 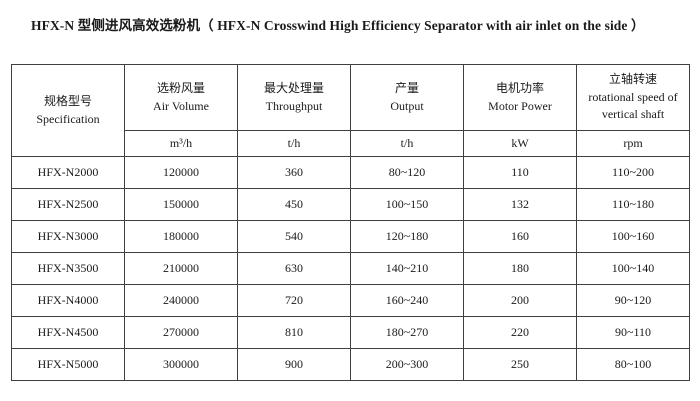 I want to click on table-row: HFX-N2000 120000 360 80~120 110 110~200, so click(x=350, y=172).